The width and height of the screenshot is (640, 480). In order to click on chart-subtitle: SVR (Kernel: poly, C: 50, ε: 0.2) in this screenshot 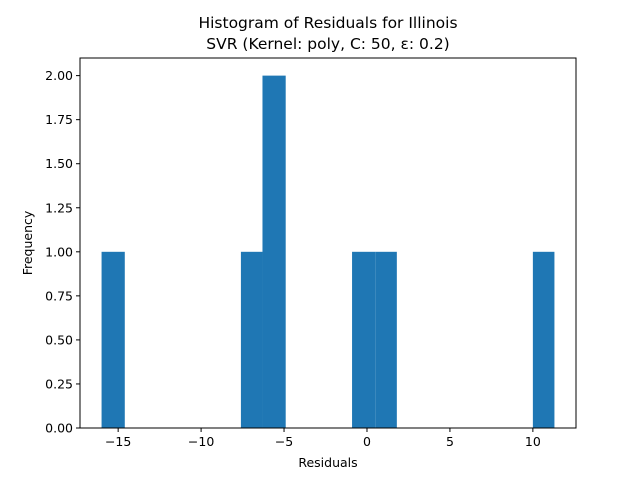, I will do `click(327, 44)`.